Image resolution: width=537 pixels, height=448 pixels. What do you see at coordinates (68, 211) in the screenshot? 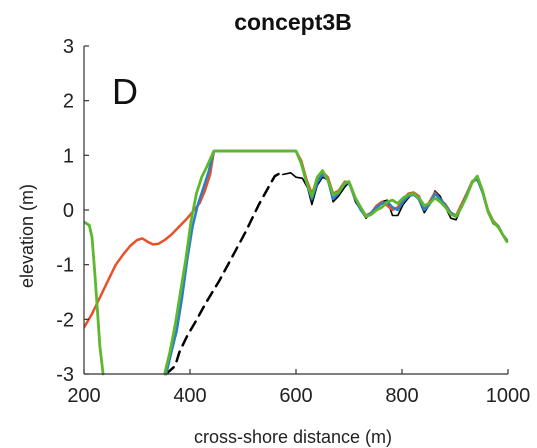
I see `y-tick-label: 0` at bounding box center [68, 211].